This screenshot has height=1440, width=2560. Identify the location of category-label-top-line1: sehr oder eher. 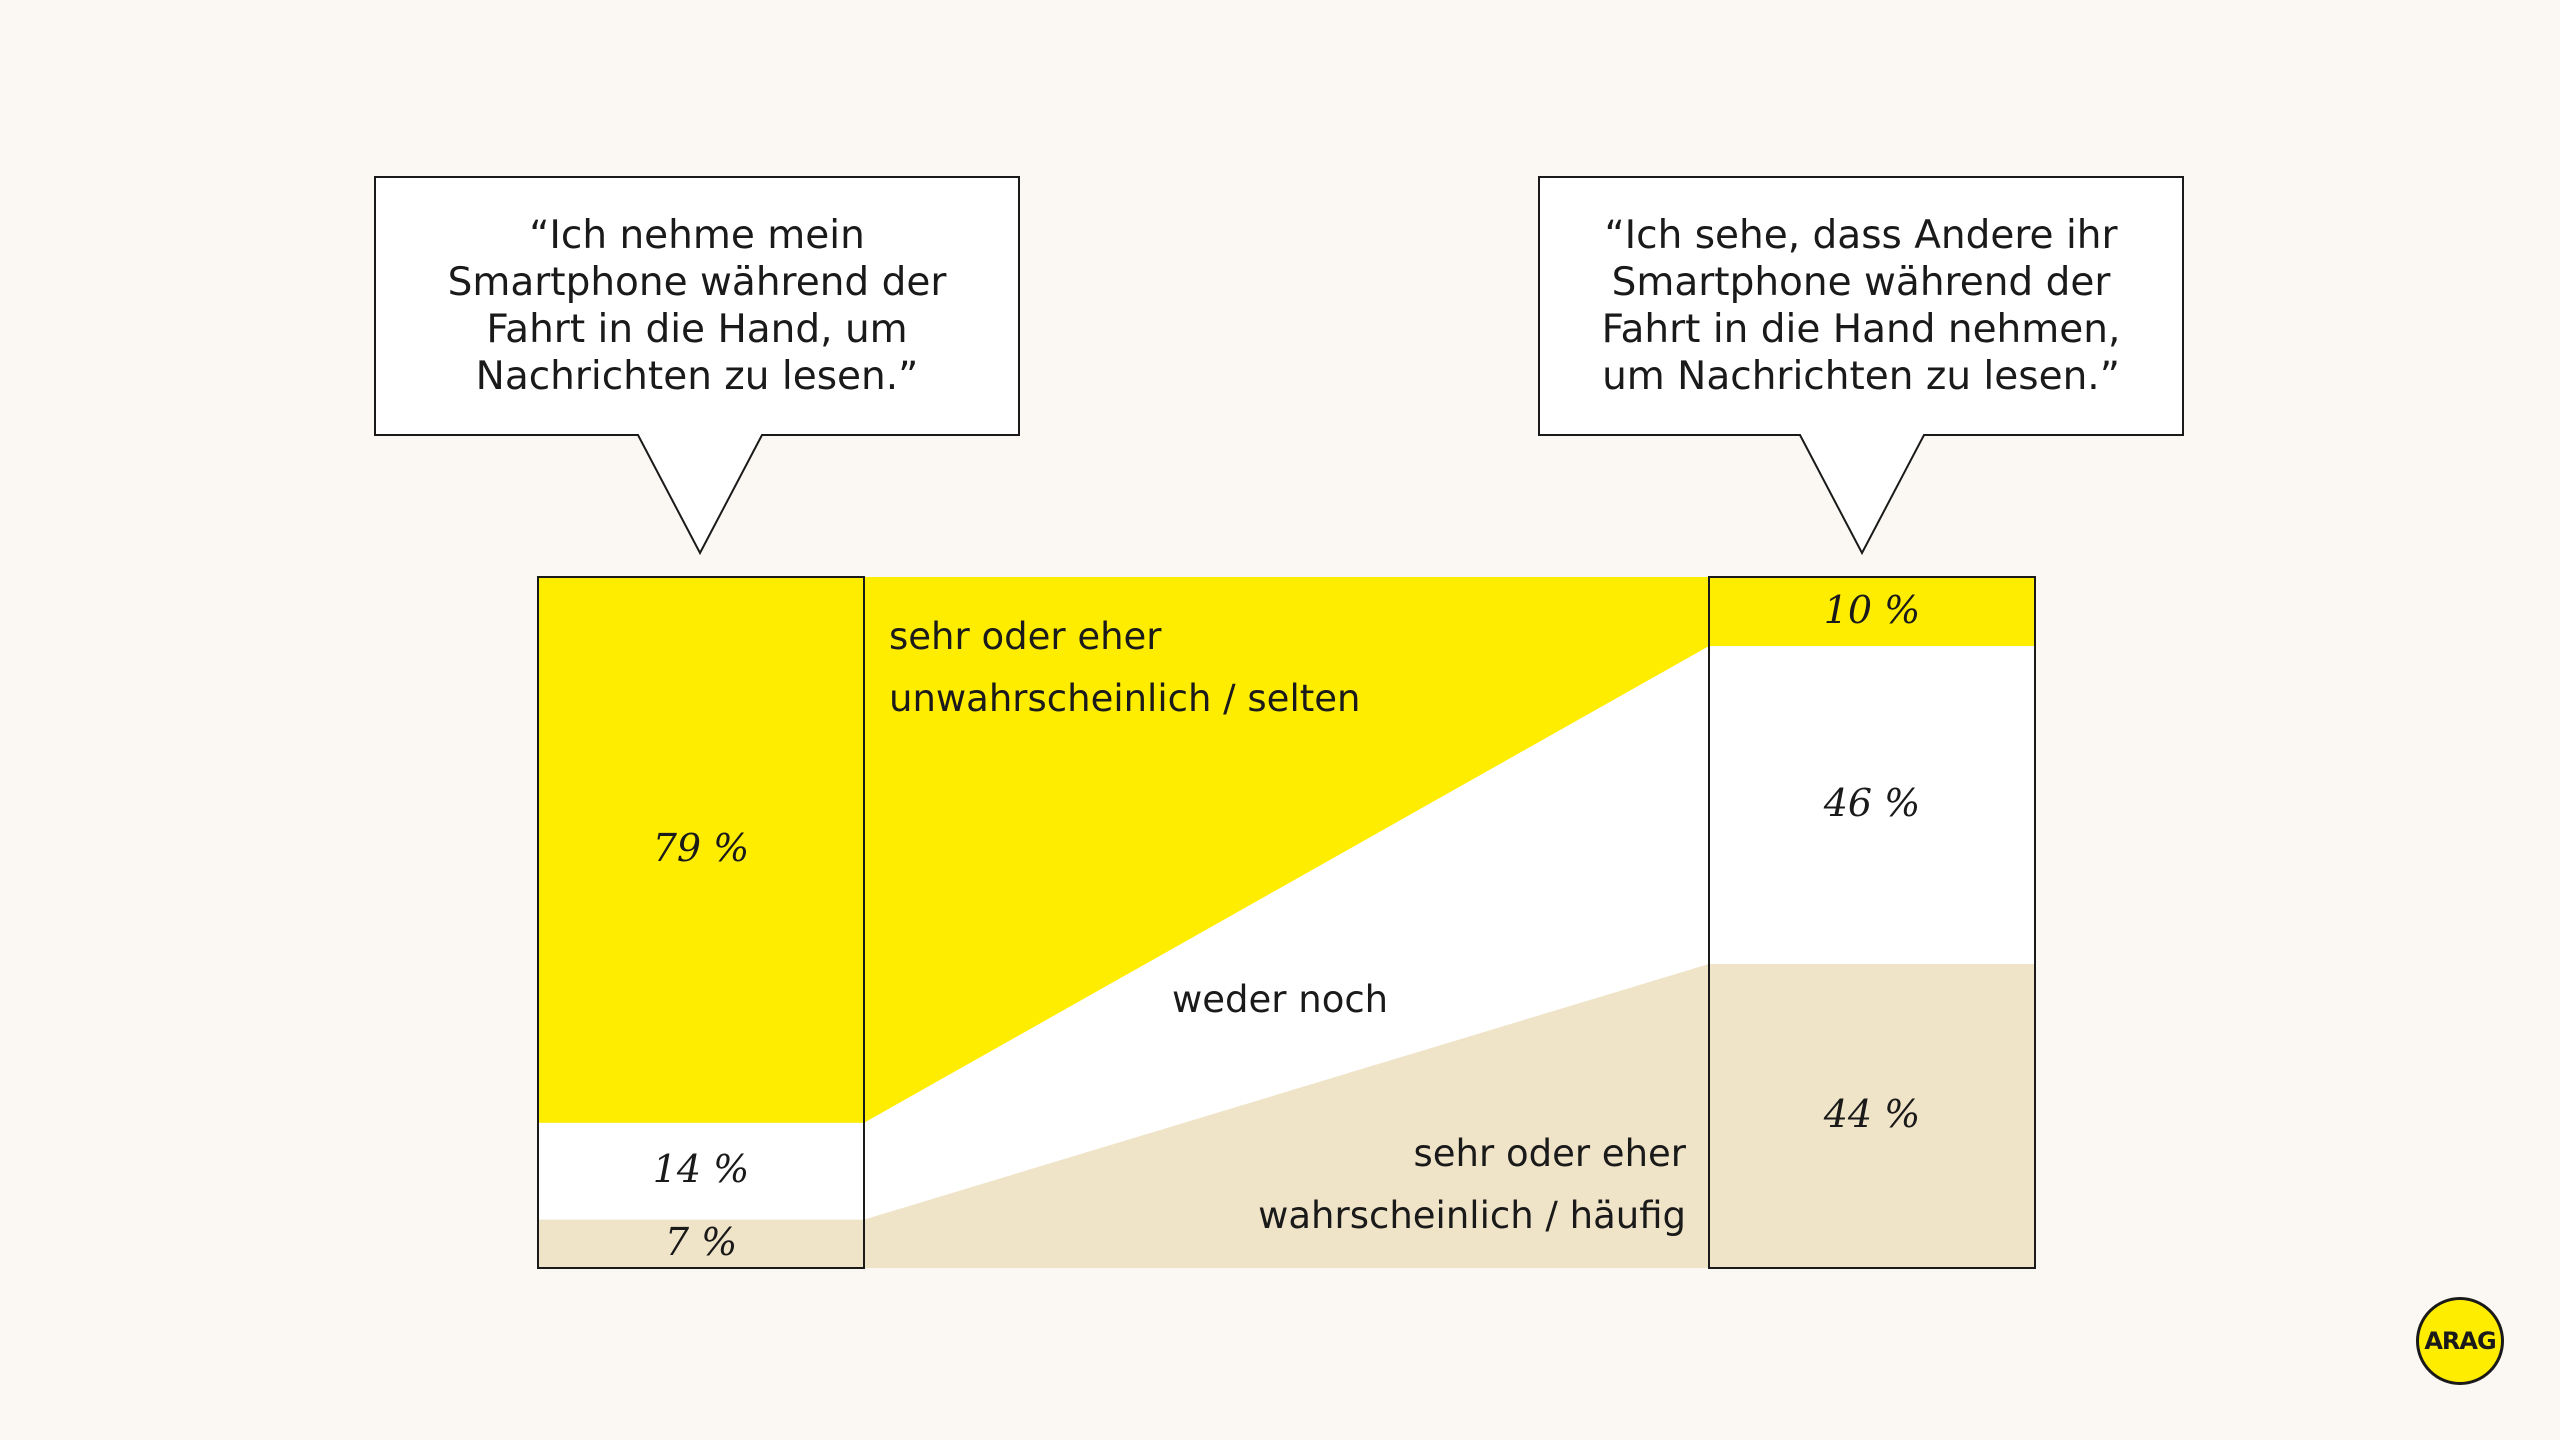
(1025, 636).